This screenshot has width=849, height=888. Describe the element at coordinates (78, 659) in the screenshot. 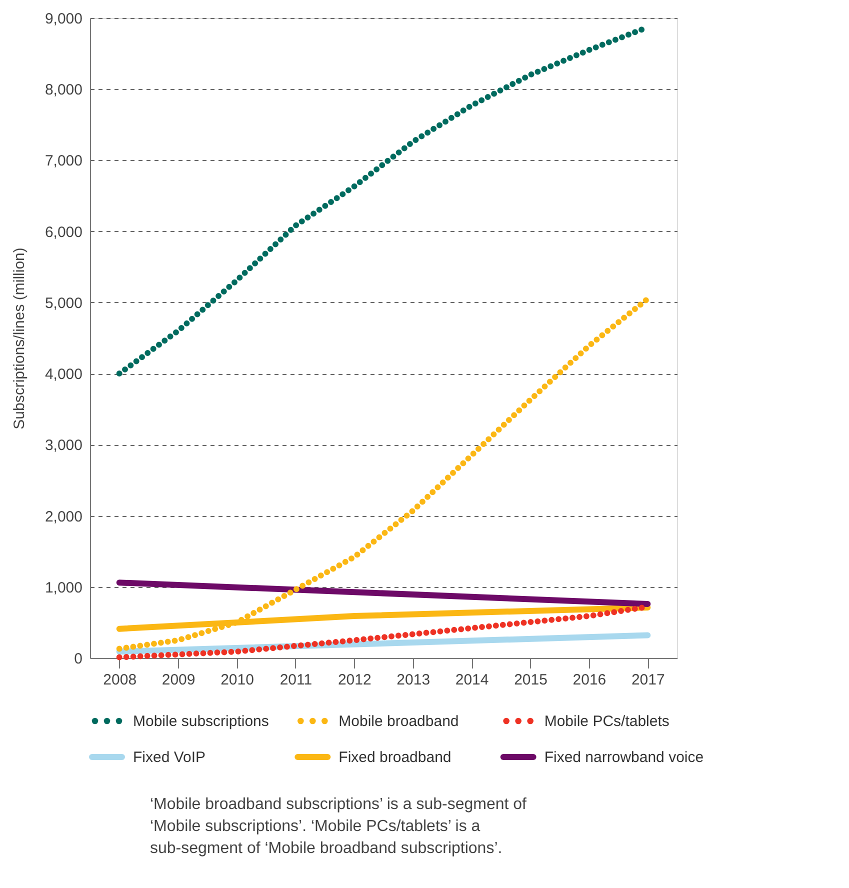

I see `y-tick-label: 0` at that location.